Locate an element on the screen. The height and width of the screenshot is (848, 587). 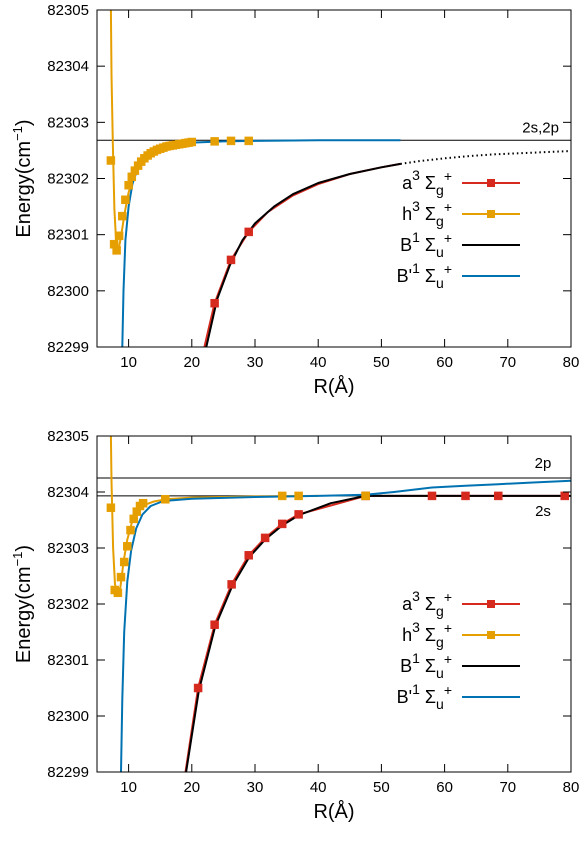
reference-label-2s2p: 2s,2p is located at coordinates (540, 127).